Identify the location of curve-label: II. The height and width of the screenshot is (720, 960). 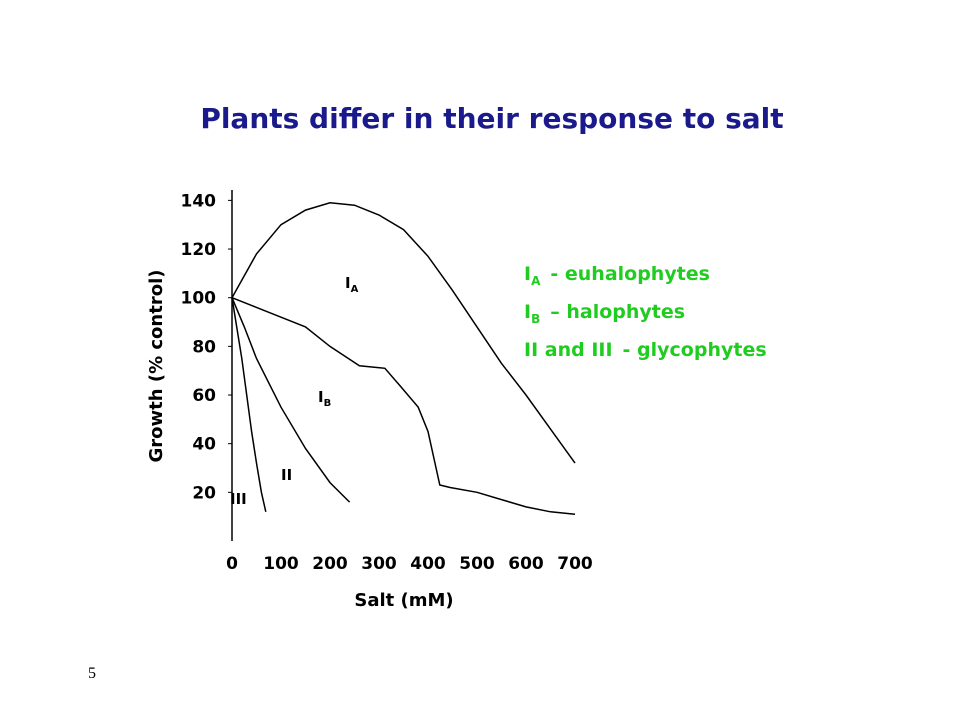
(286, 475).